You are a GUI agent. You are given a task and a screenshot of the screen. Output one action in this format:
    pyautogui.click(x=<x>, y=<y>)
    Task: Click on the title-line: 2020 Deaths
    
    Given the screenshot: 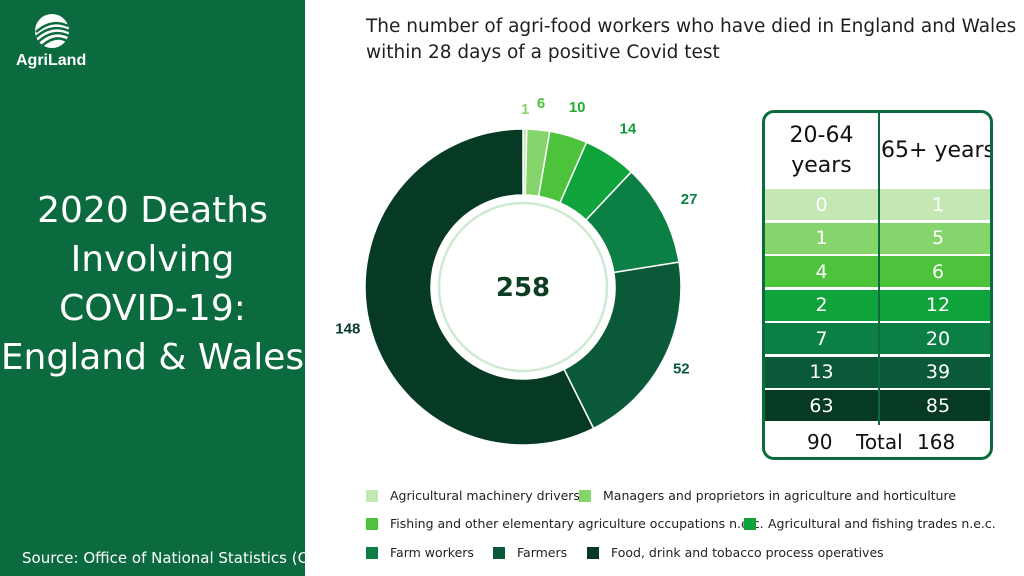 What is the action you would take?
    pyautogui.click(x=152, y=210)
    